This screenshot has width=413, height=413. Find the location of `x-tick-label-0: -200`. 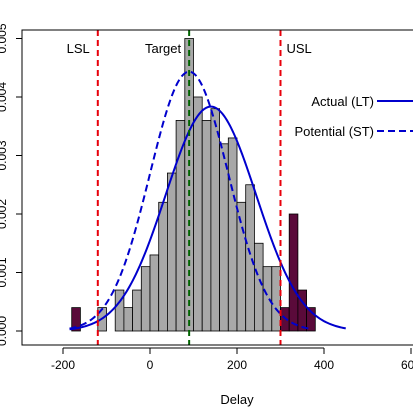

x-tick-label-0: -200 is located at coordinates (63, 365).